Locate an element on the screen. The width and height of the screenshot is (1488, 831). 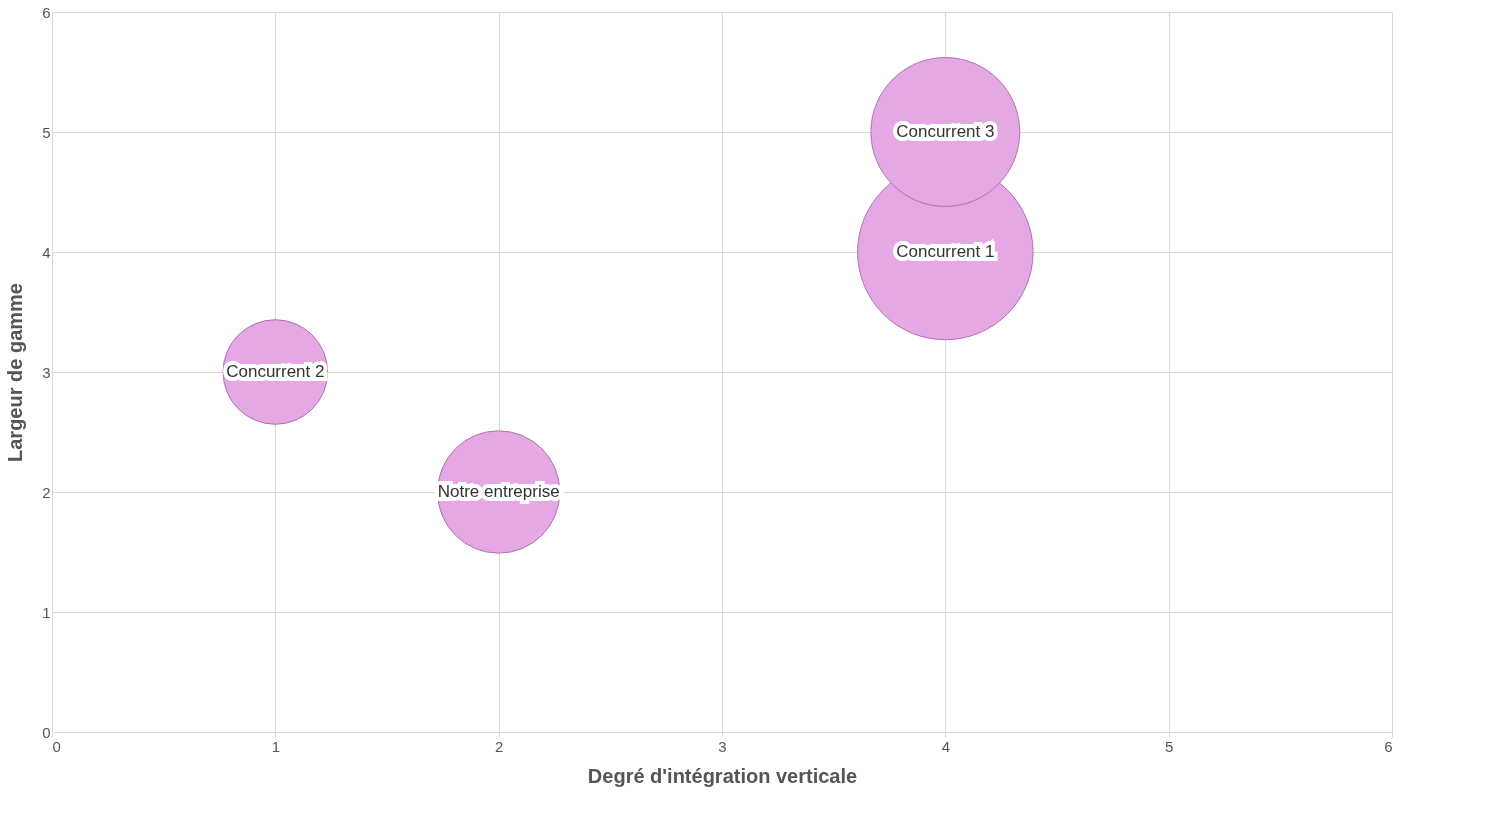
series-label: Concurrent 1 is located at coordinates (945, 251).